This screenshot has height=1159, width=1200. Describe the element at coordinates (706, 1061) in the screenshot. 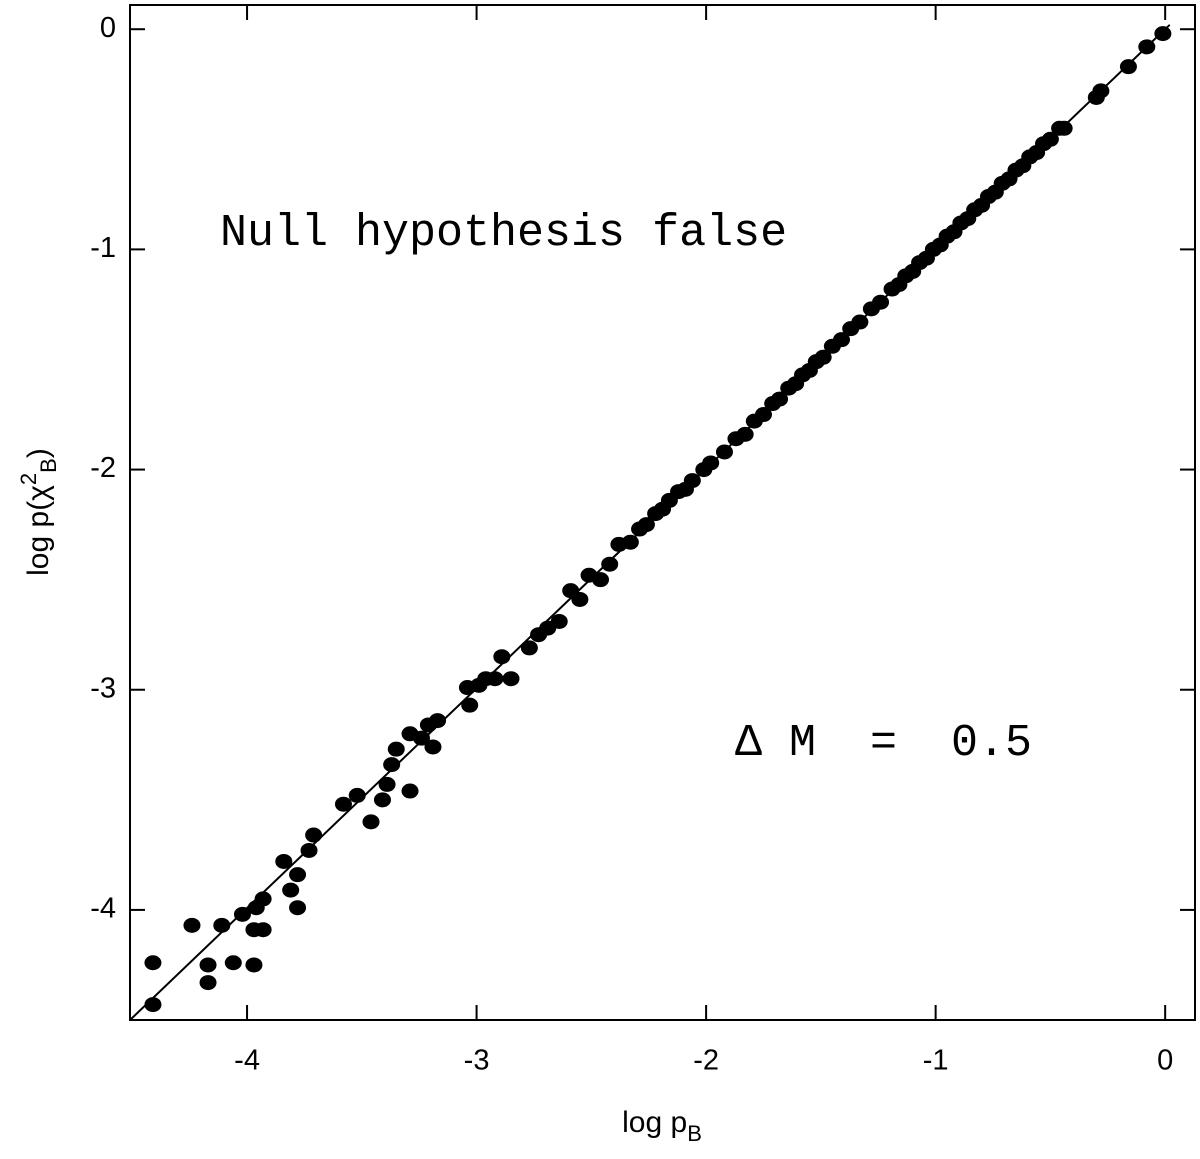

I see `x-tick-label: -2` at that location.